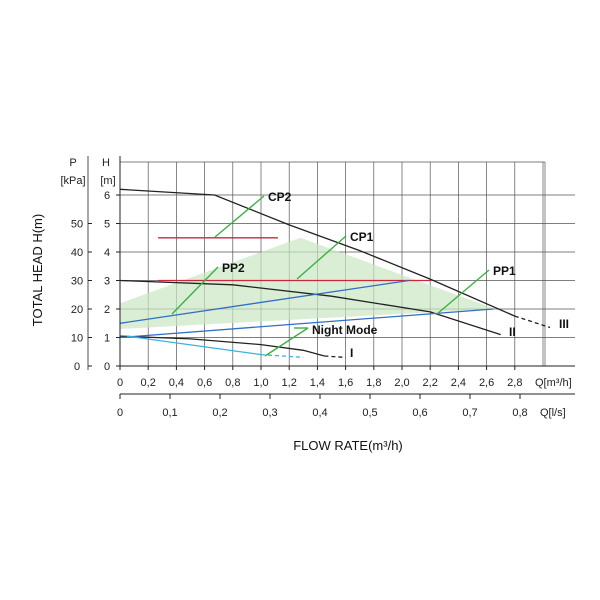 This screenshot has width=600, height=600. I want to click on label-night-mode-leader, so click(286, 342).